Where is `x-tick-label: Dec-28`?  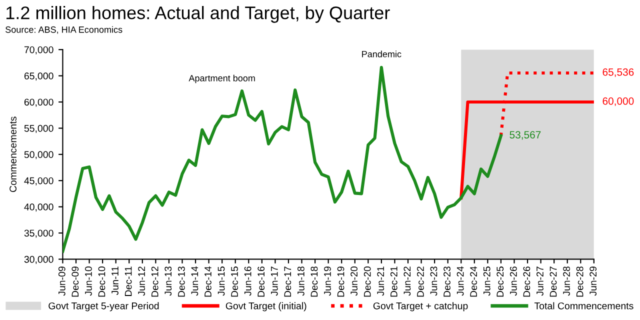 x-tick-label: Dec-28 is located at coordinates (580, 281).